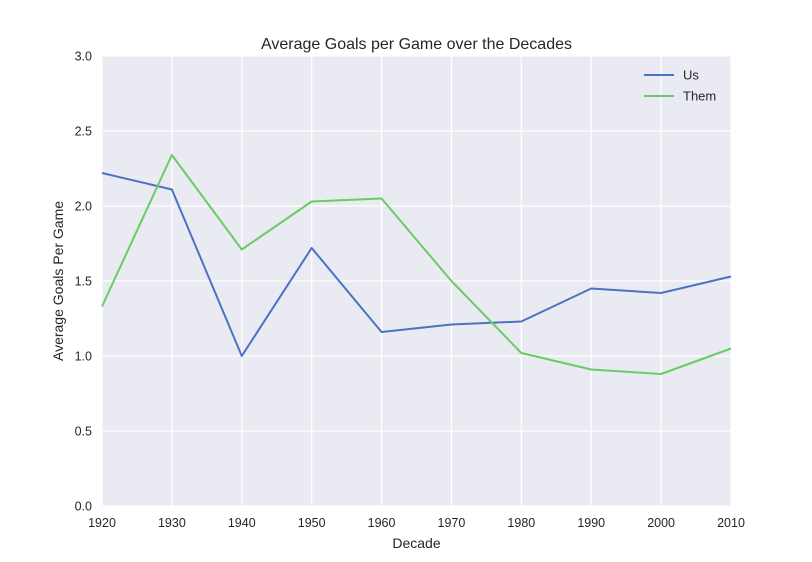 This screenshot has width=812, height=562. Describe the element at coordinates (382, 523) in the screenshot. I see `x-tick-label: 1960` at that location.